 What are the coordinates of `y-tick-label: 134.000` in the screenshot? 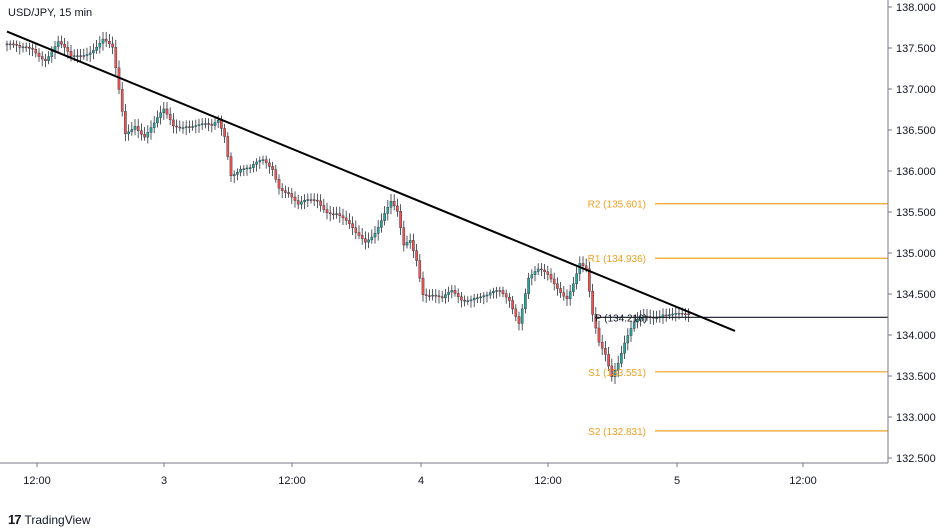 It's located at (916, 336).